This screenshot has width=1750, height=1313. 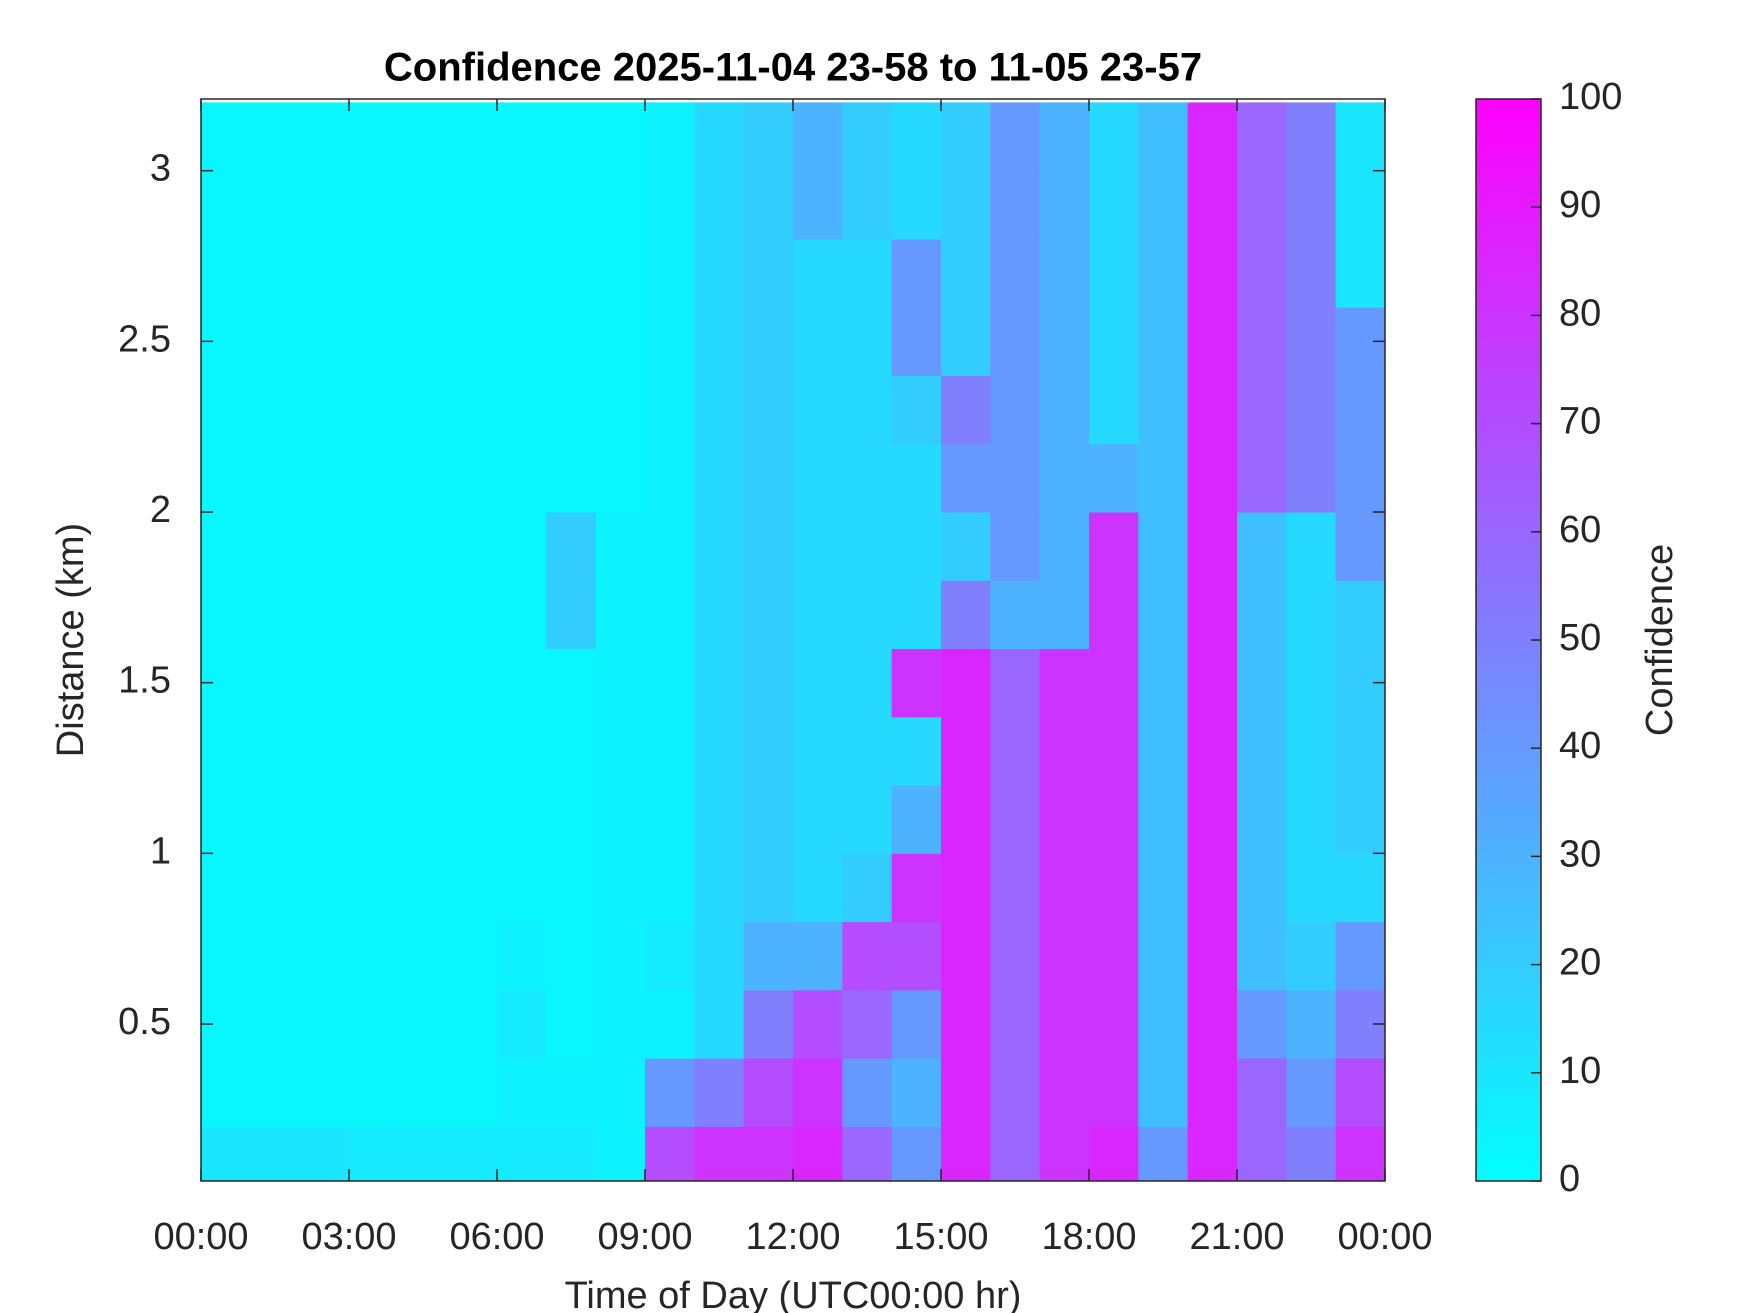 I want to click on x-tick-label: 00:00, so click(x=1384, y=1237).